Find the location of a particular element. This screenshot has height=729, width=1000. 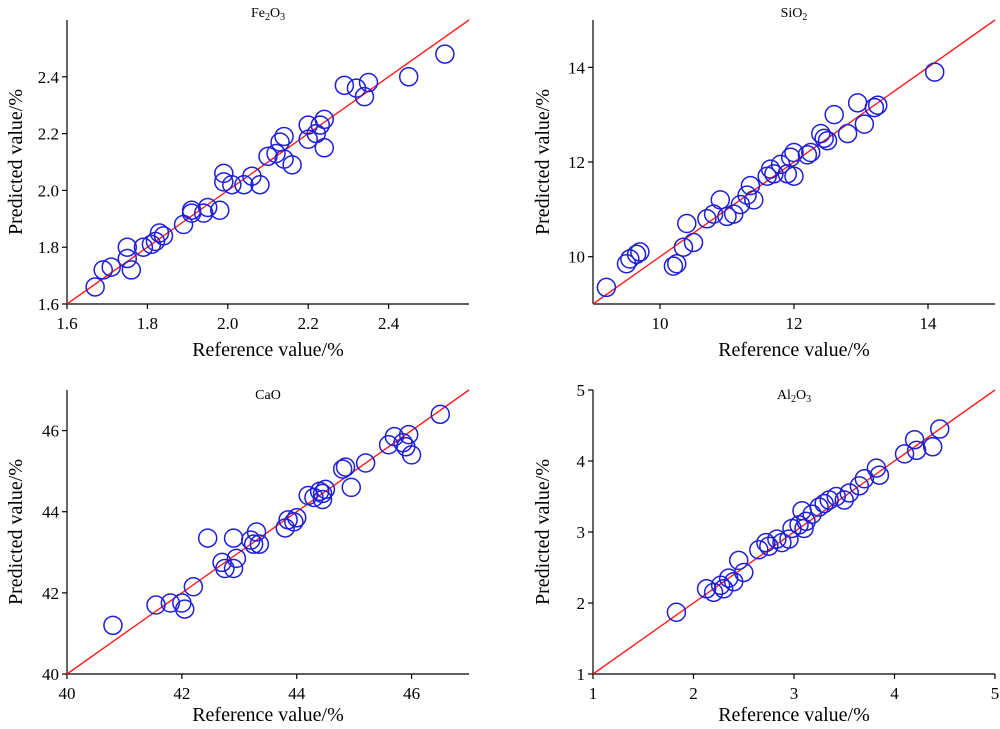

y-tick-label: 3 is located at coordinates (581, 532).